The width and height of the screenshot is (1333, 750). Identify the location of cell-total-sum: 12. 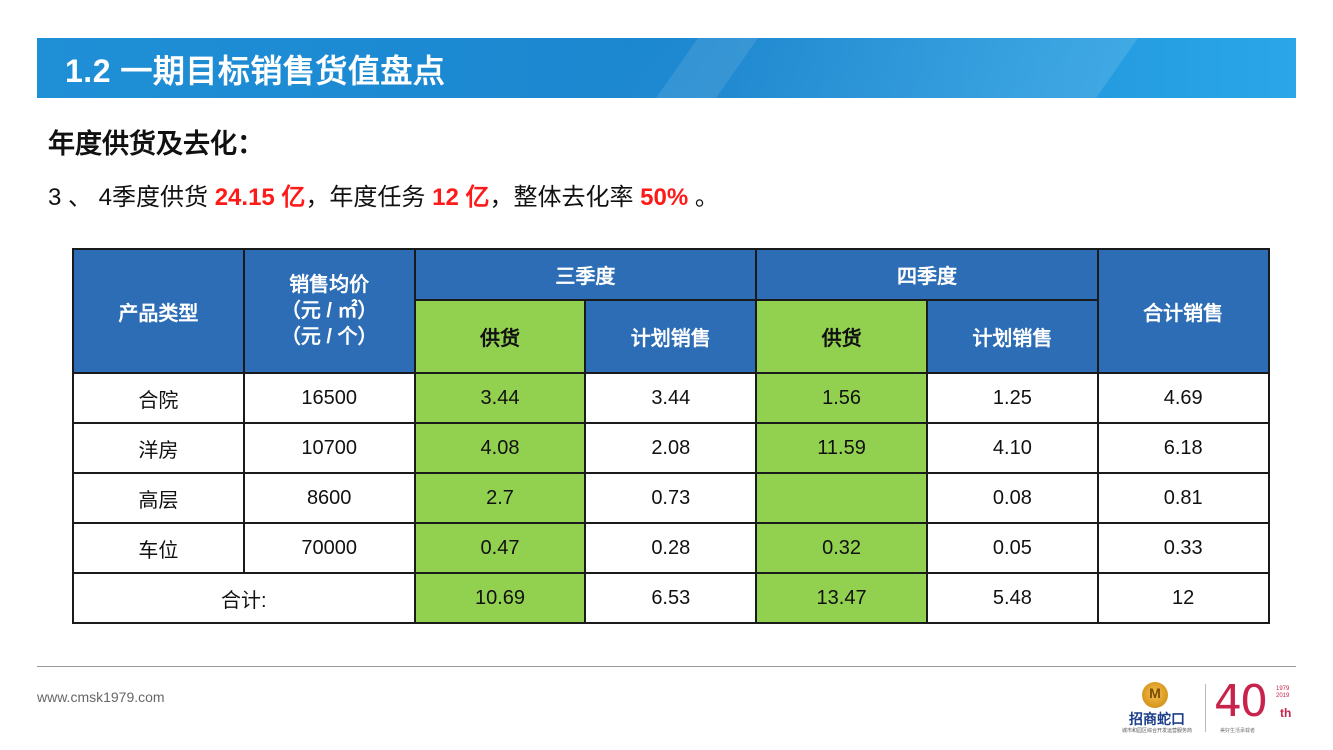
(1183, 598).